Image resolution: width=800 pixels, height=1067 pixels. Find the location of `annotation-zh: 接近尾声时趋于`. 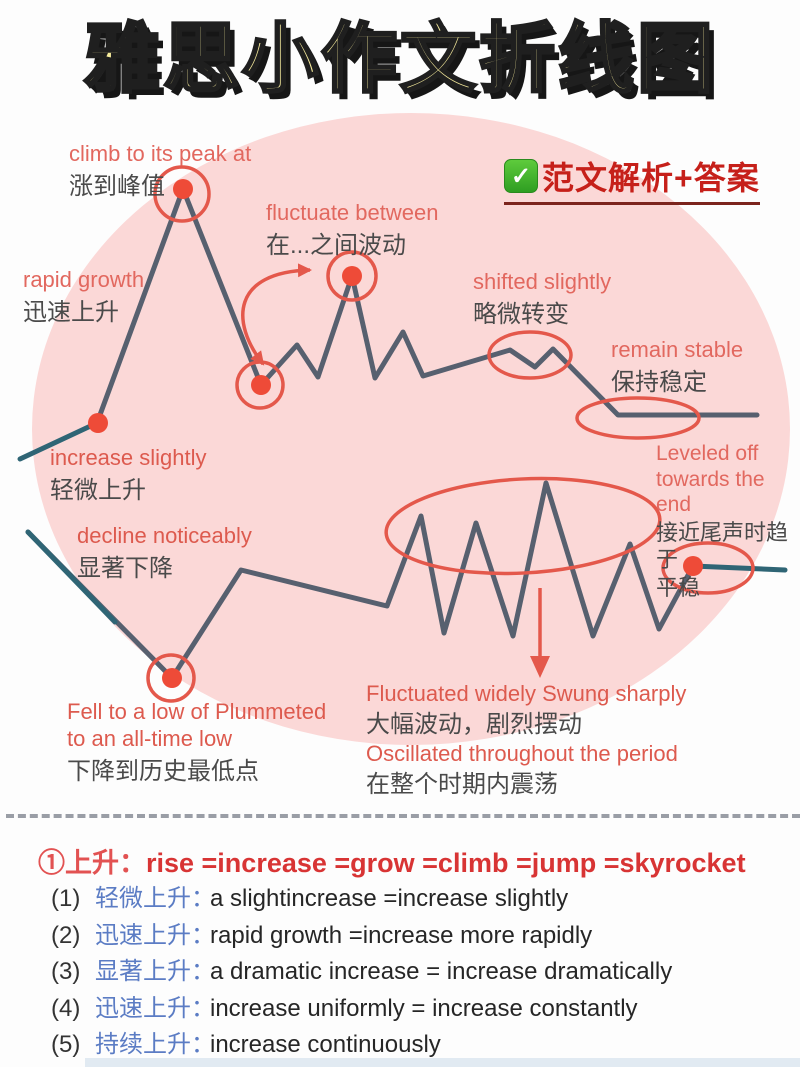

annotation-zh: 接近尾声时趋于 is located at coordinates (722, 545).